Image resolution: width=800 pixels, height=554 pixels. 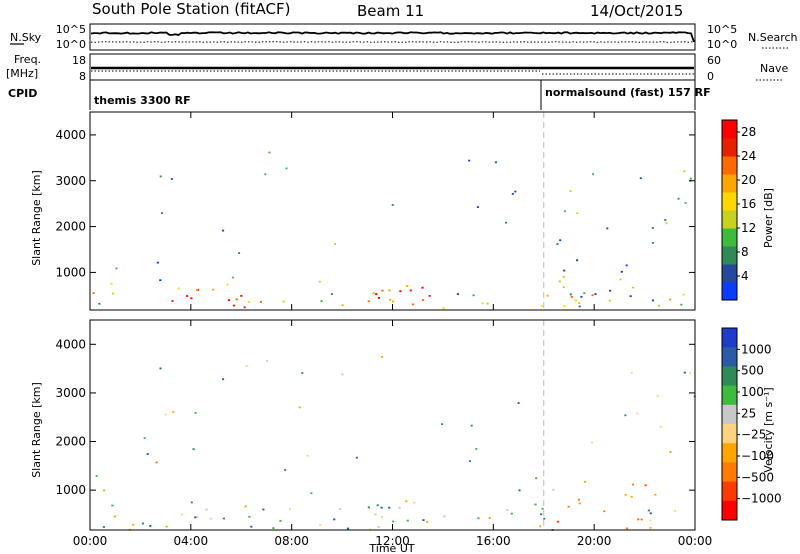 What do you see at coordinates (748, 228) in the screenshot?
I see `power-colorbar-tick-label: 12` at bounding box center [748, 228].